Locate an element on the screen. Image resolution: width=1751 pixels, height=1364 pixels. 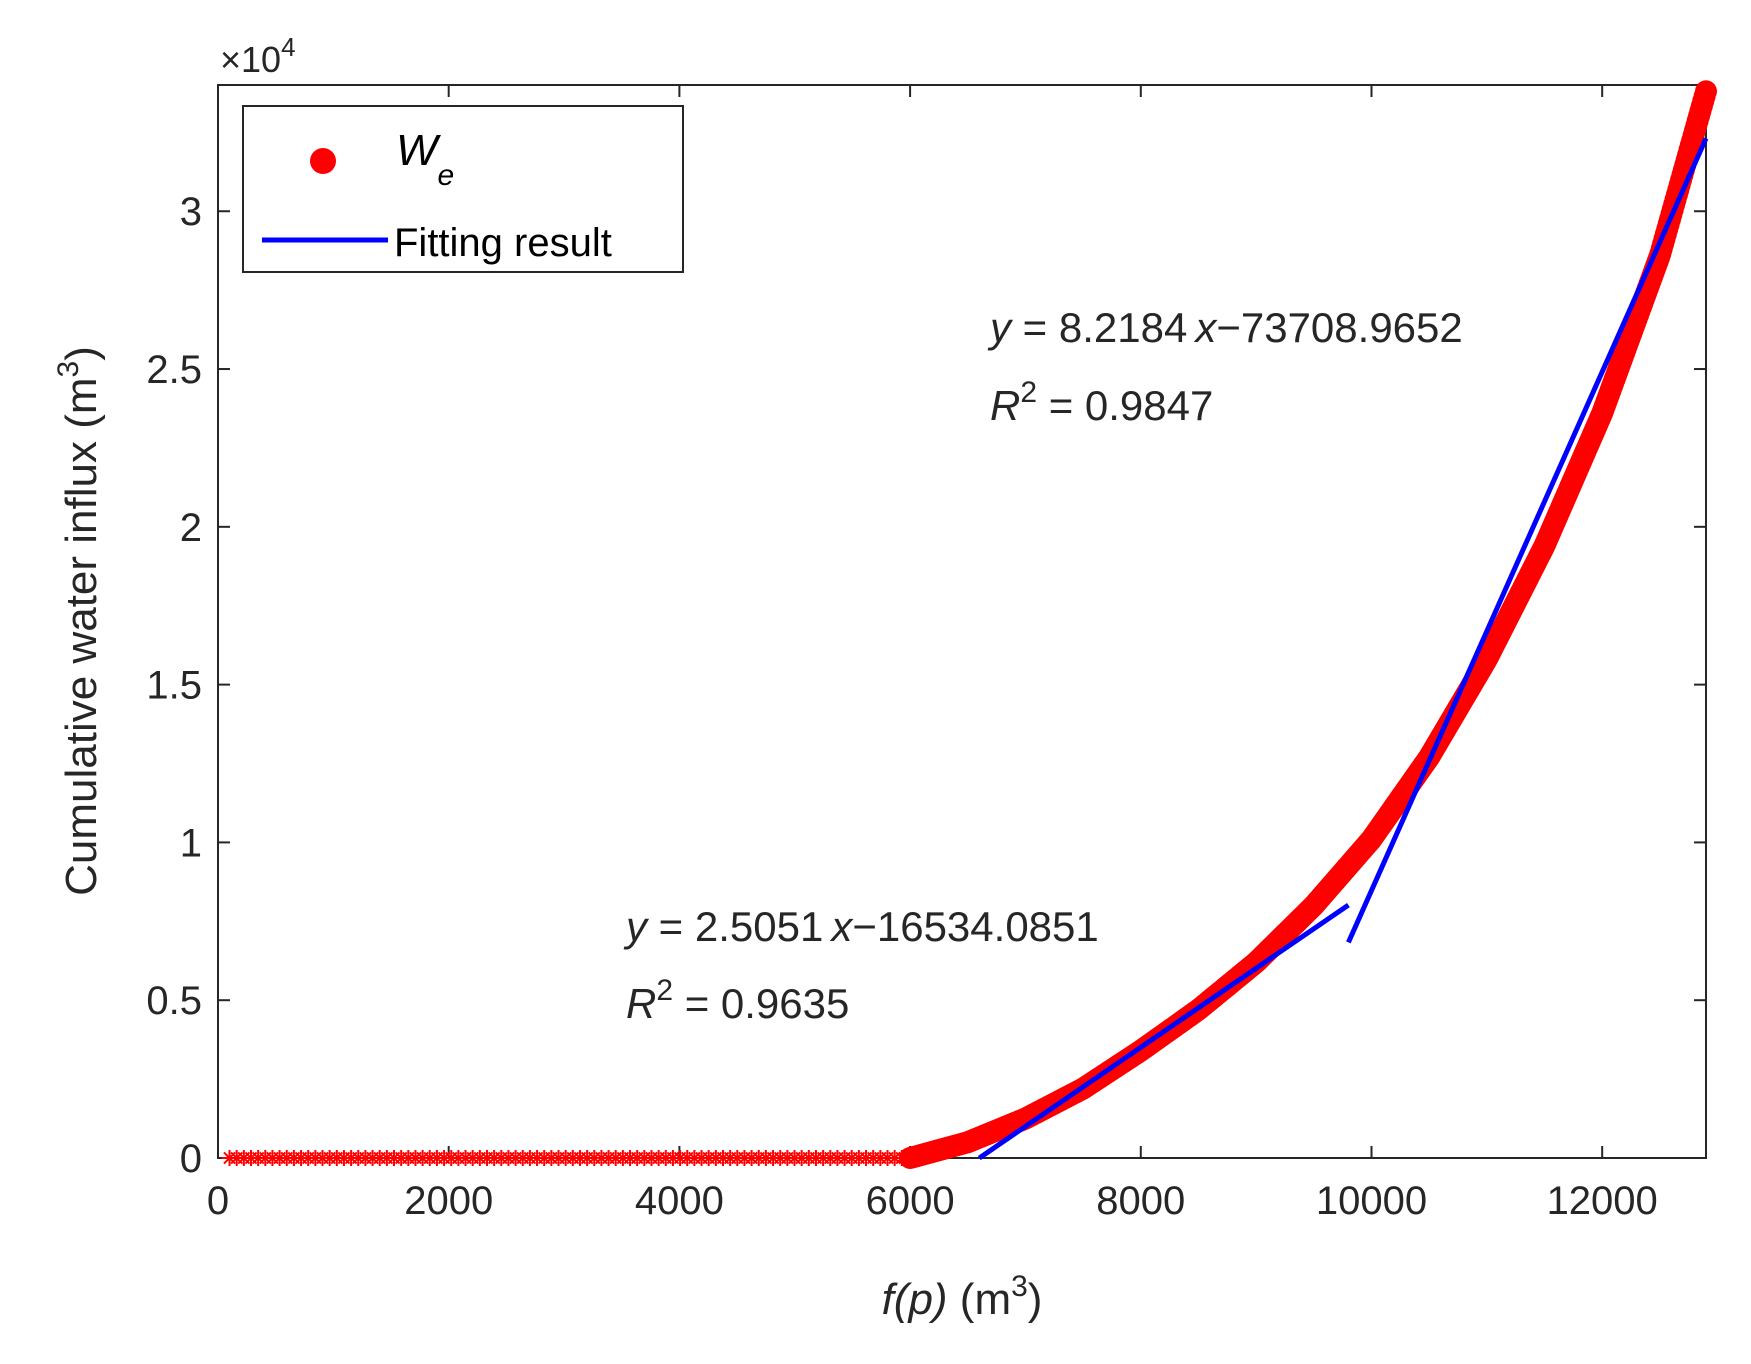
x-tick-label: 2000 is located at coordinates (448, 1201).